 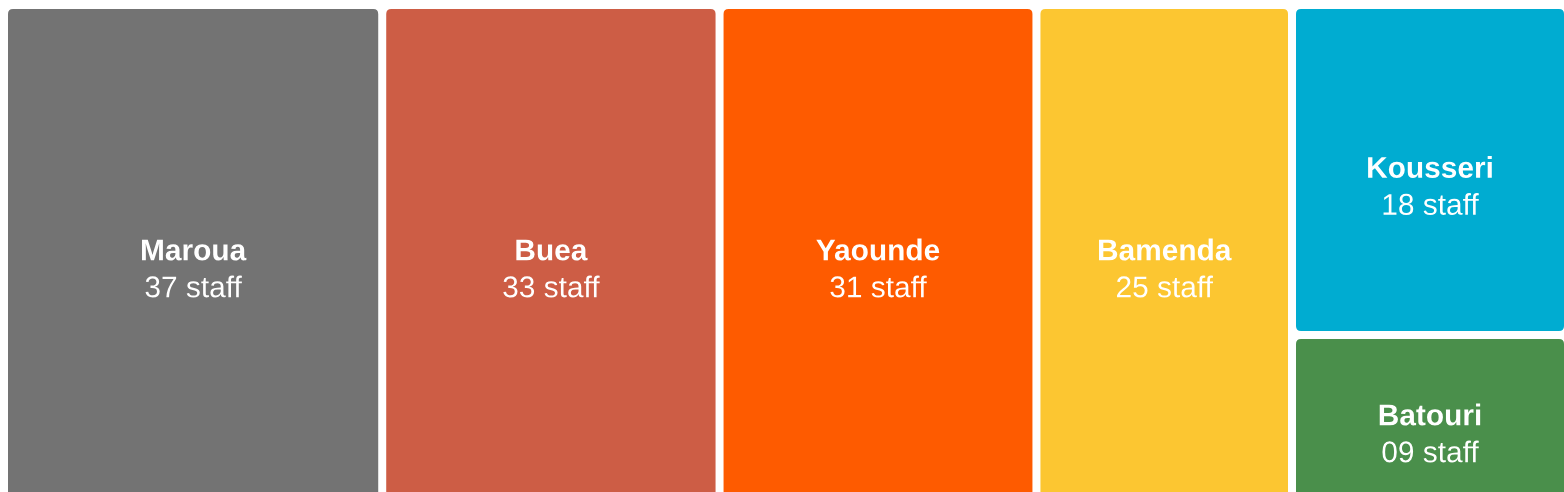 What do you see at coordinates (1430, 167) in the screenshot?
I see `category-label: Kousseri` at bounding box center [1430, 167].